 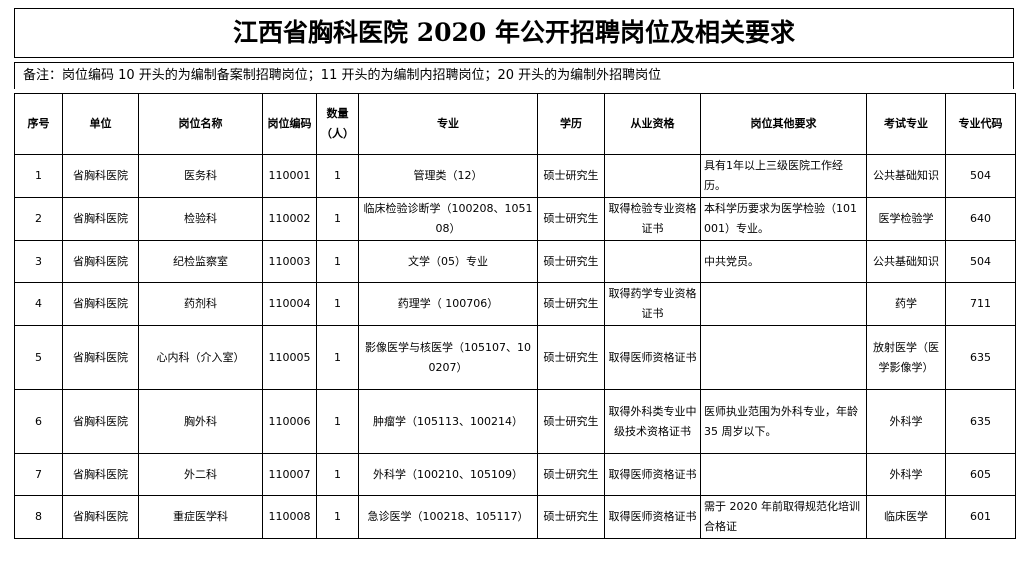 What do you see at coordinates (448, 304) in the screenshot?
I see `table-cell: 药理学（ 100706）` at bounding box center [448, 304].